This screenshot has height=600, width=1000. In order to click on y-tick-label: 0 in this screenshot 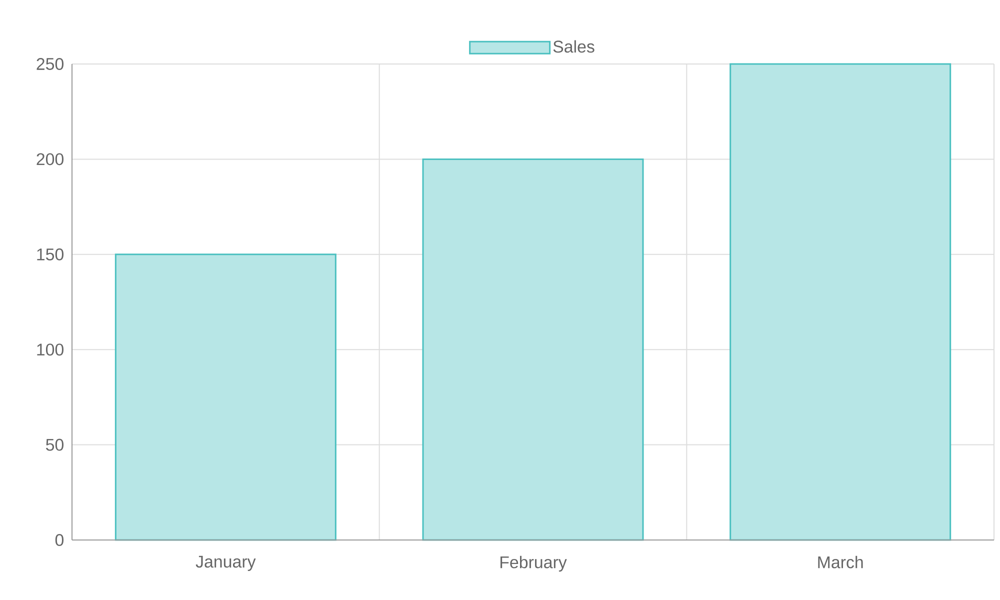, I will do `click(59, 540)`.